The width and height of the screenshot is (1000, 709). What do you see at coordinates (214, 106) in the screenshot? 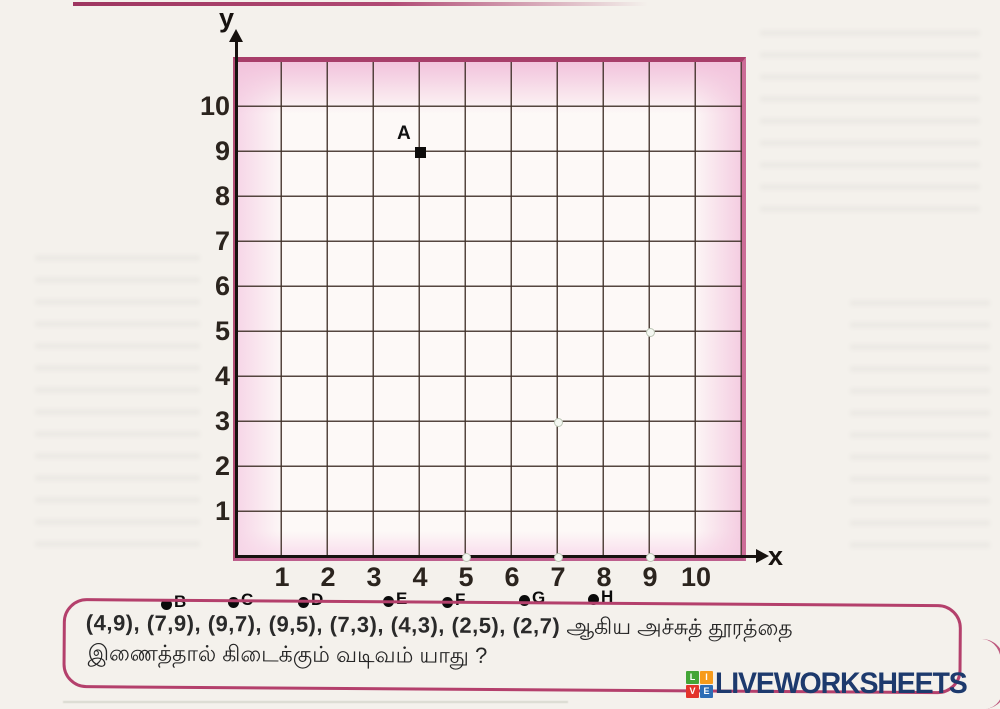
I see `y-tick-label: 10` at bounding box center [214, 106].